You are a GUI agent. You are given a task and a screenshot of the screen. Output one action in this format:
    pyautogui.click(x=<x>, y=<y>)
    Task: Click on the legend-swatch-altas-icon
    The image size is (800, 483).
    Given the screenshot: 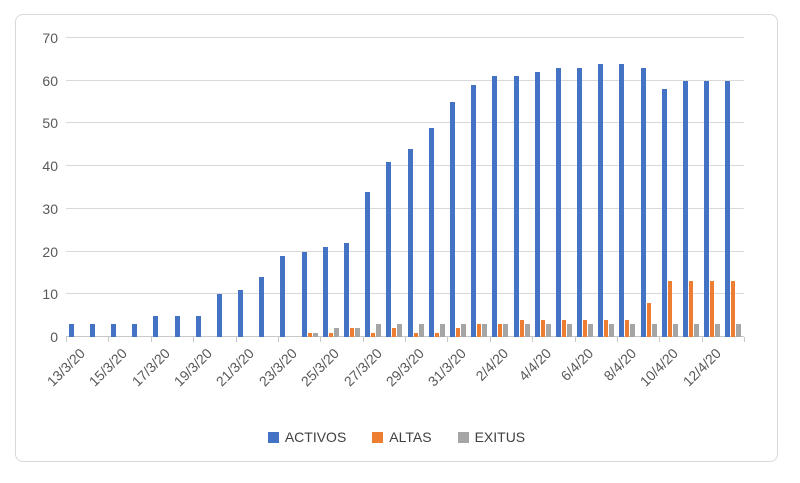 What is the action you would take?
    pyautogui.click(x=378, y=437)
    